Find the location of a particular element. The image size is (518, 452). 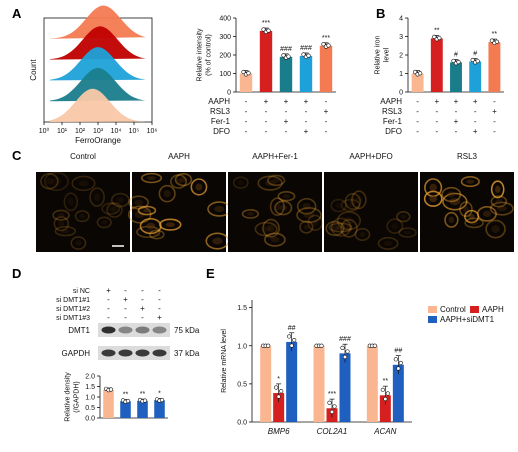

histogram-tick-label: 10⁵ is located at coordinates (134, 131).